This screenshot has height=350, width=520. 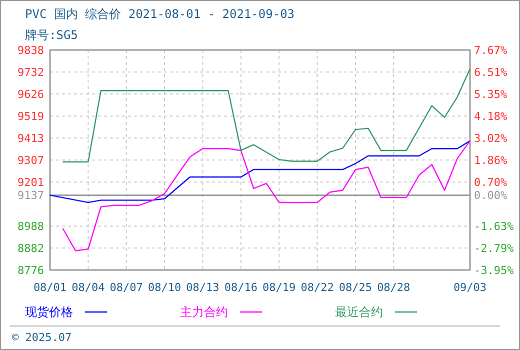 I want to click on x-tick-label: 08/13, so click(x=203, y=287).